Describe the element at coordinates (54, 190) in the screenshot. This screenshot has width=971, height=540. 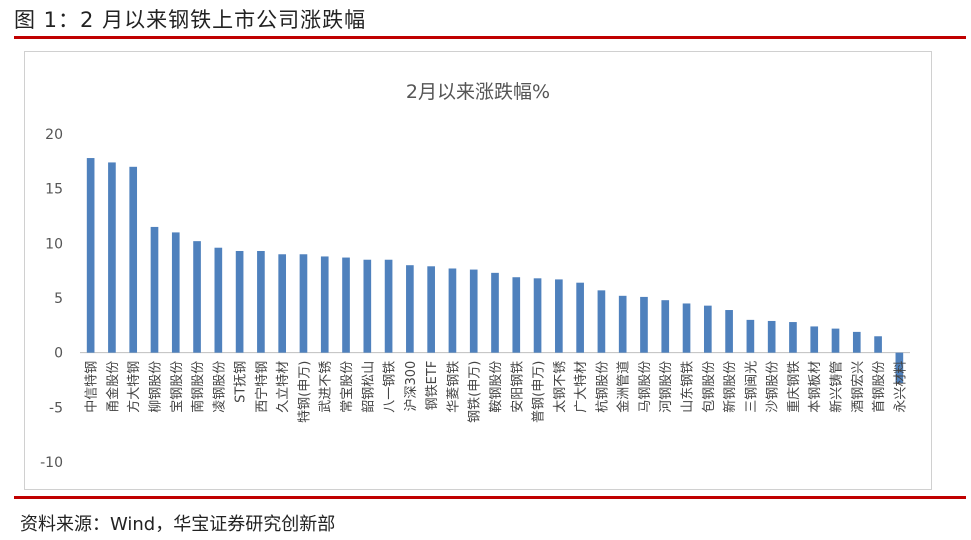
I see `y-tick-label: 15` at that location.